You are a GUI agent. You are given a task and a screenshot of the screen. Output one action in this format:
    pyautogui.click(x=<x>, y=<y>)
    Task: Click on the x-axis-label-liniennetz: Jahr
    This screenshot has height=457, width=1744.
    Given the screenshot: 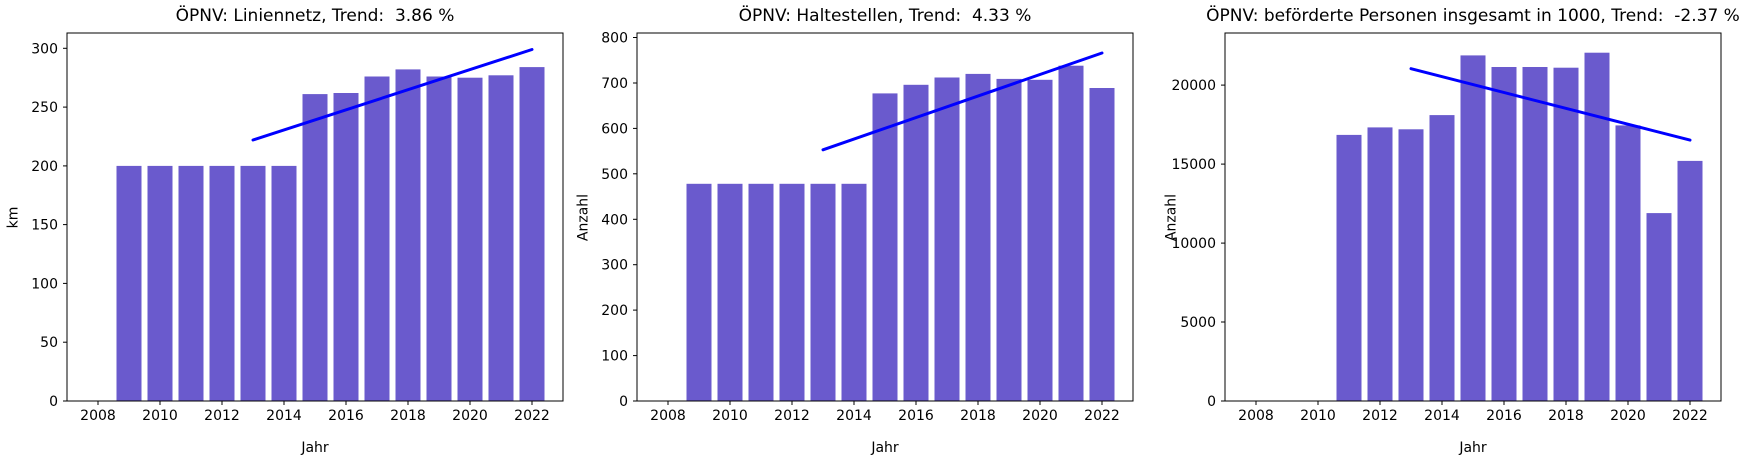 What is the action you would take?
    pyautogui.click(x=315, y=448)
    